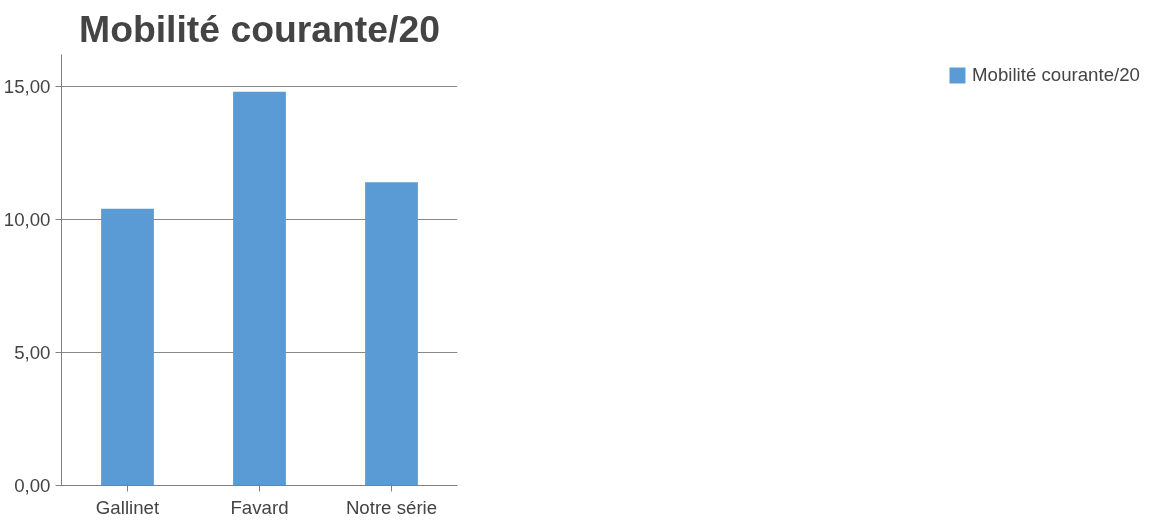 This screenshot has height=529, width=1159. Describe the element at coordinates (127, 507) in the screenshot. I see `x-tick-label: Gallinet` at that location.